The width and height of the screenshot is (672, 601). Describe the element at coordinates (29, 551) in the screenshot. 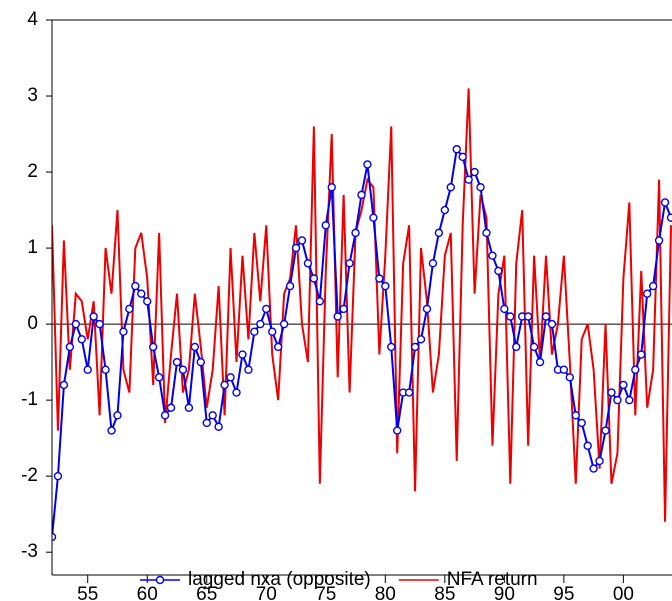

I see `y-tick-label: -3` at that location.